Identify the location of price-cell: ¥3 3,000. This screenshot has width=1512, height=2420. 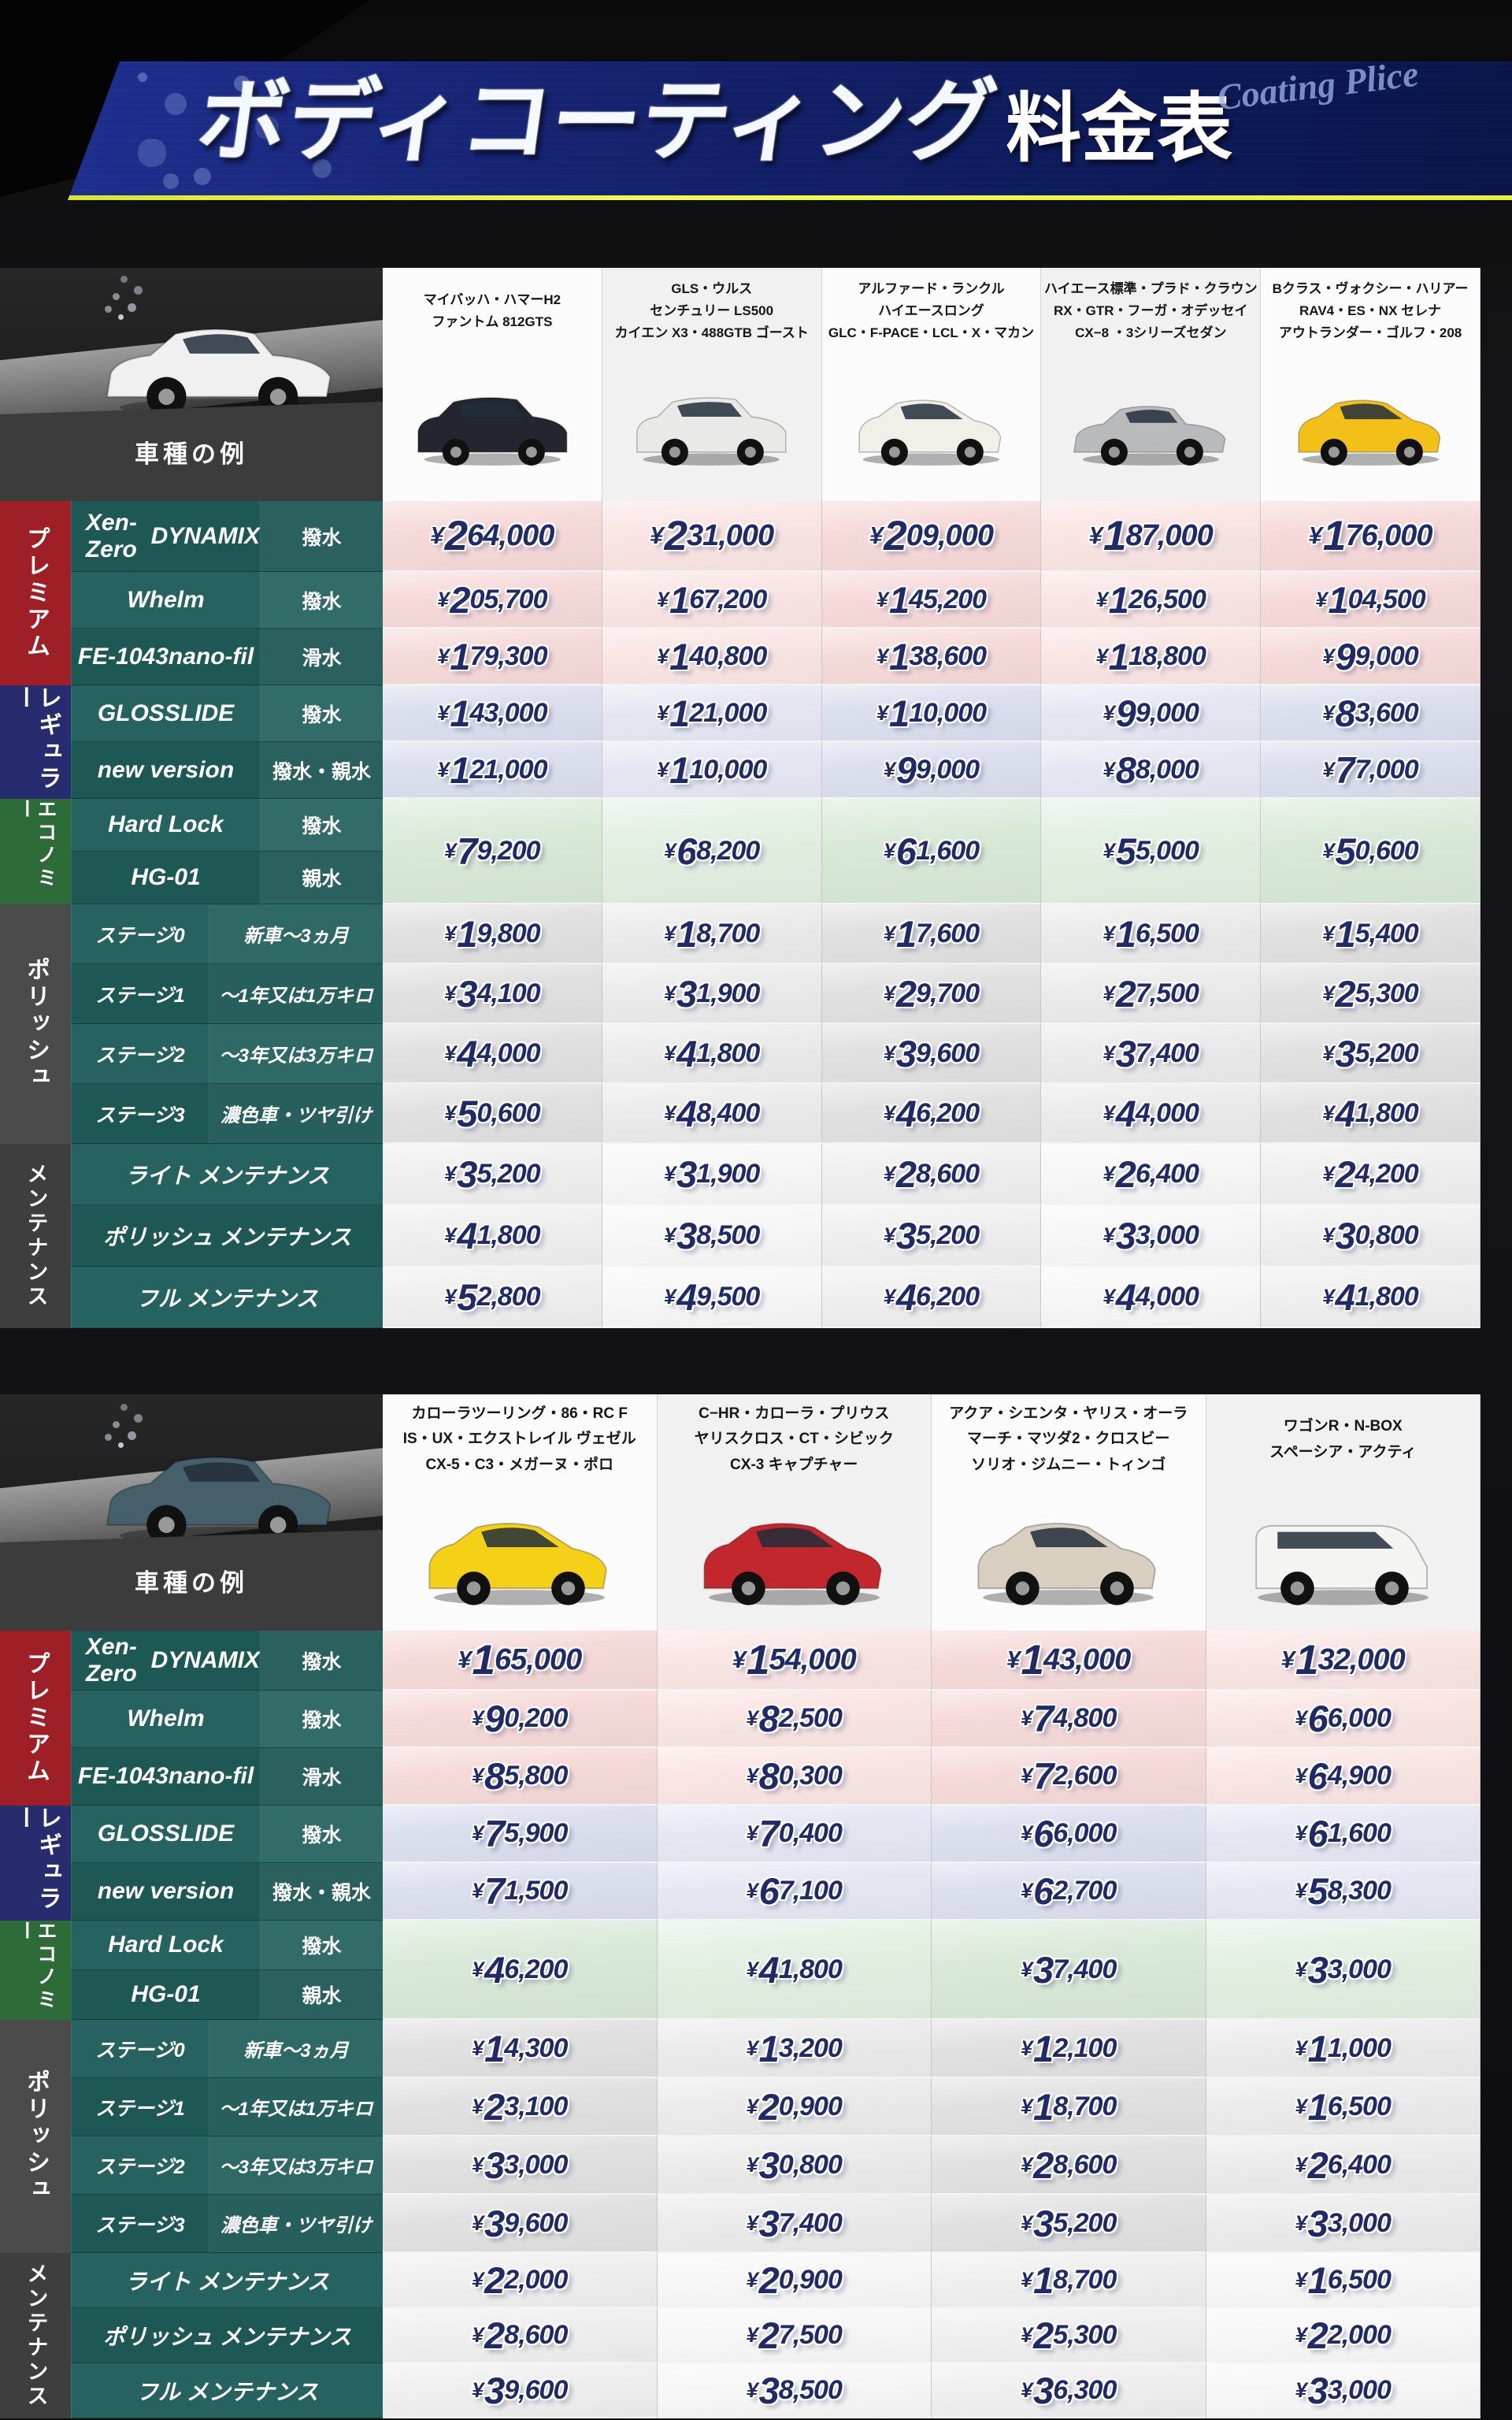
(520, 2165).